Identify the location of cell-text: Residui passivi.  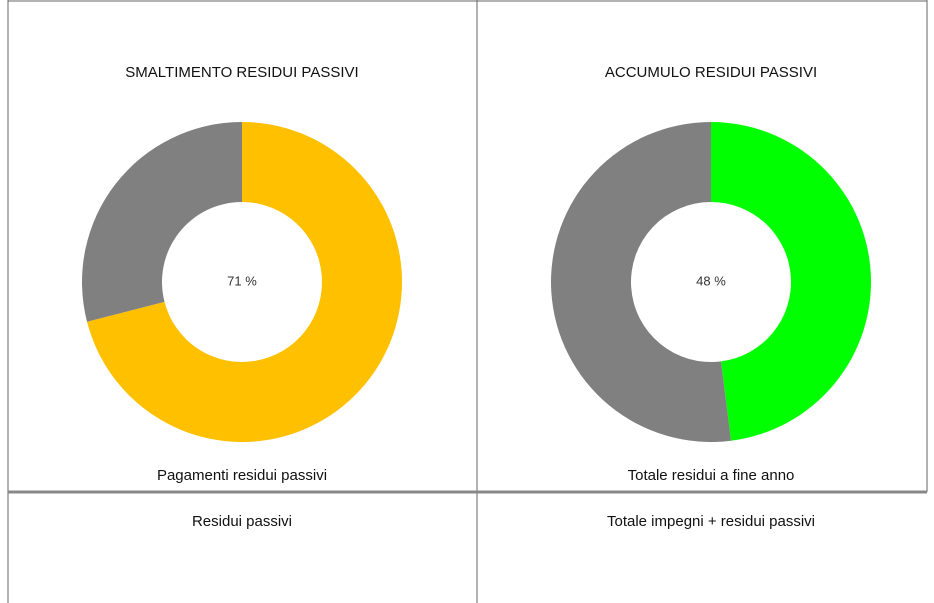
(242, 521).